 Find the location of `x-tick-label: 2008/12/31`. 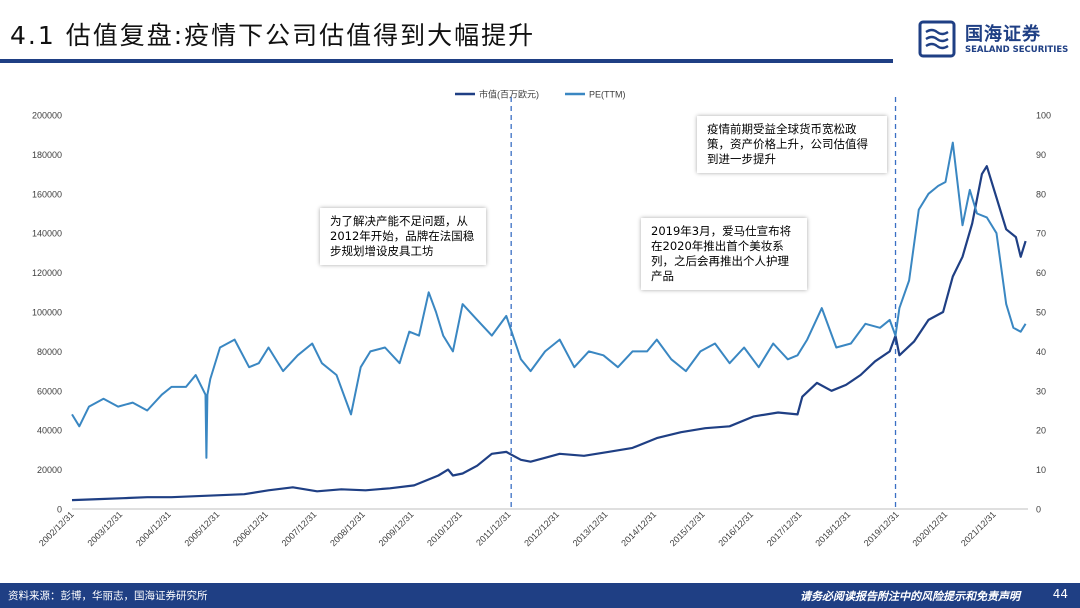

x-tick-label: 2008/12/31 is located at coordinates (347, 528).